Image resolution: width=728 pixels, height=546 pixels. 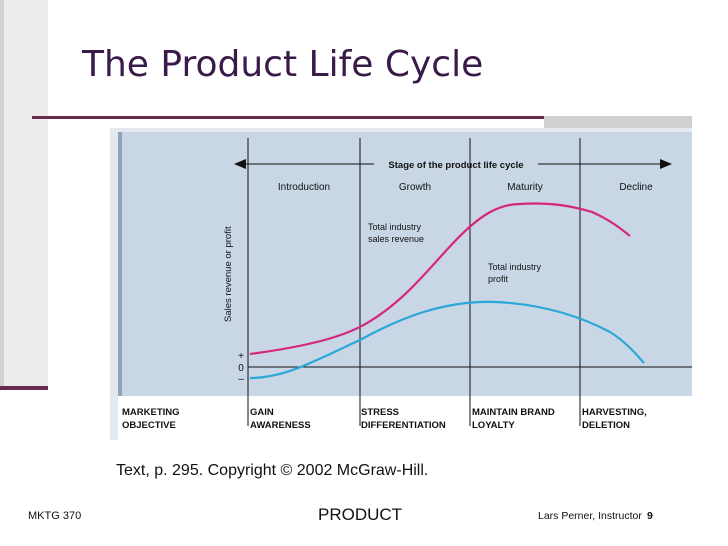 I want to click on footer-course: MKTG 370, so click(x=55, y=516).